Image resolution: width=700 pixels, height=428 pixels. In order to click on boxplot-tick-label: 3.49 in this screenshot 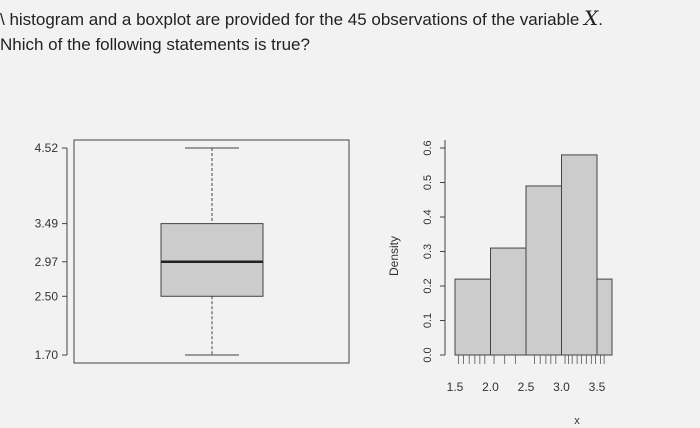, I will do `click(47, 224)`.